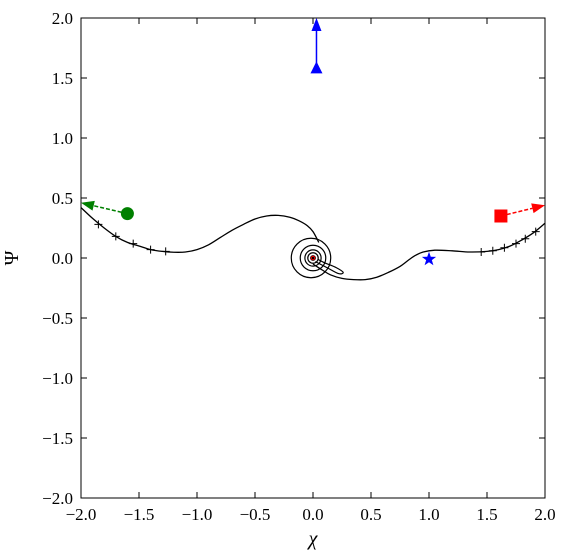 This screenshot has width=566, height=555. What do you see at coordinates (57, 378) in the screenshot?
I see `y-tick-label: −1.0` at bounding box center [57, 378].